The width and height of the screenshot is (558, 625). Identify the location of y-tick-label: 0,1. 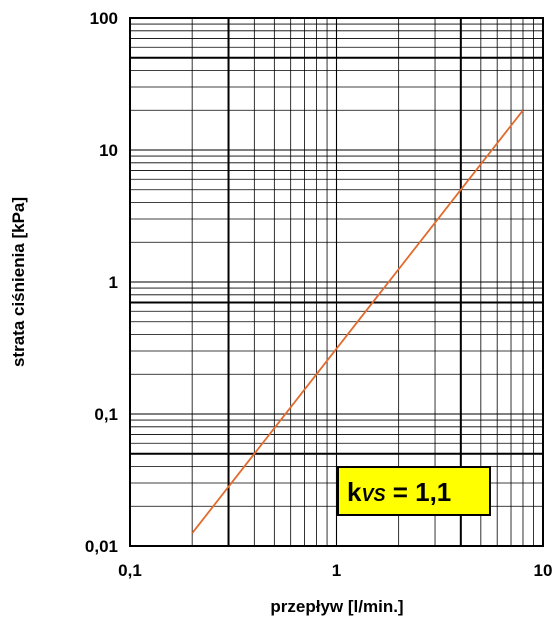
(106, 414).